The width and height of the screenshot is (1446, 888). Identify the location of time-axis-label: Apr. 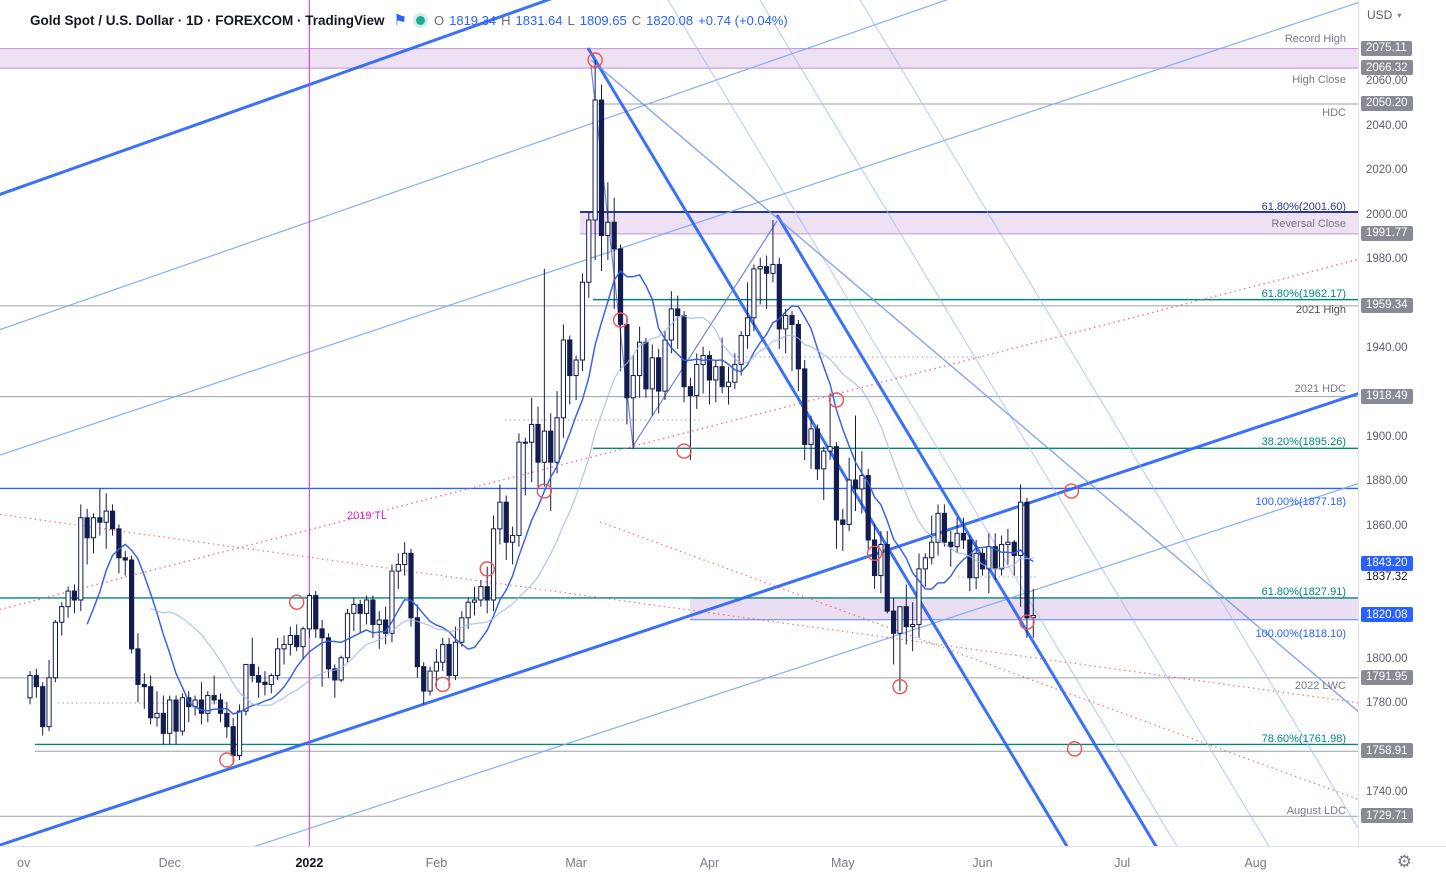
(709, 863).